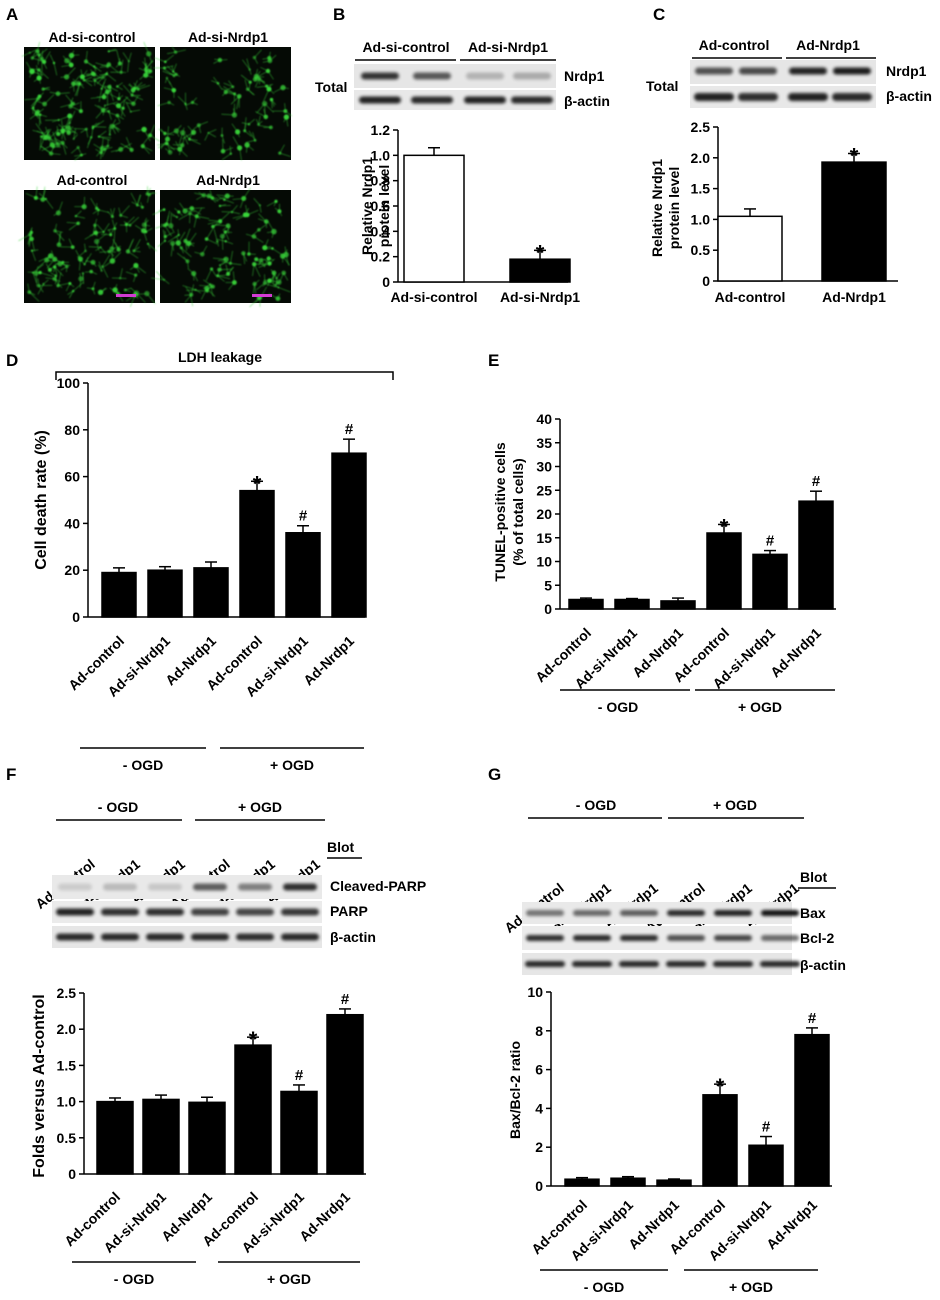 The width and height of the screenshot is (940, 1300). I want to click on blot-row-label: β-actin, so click(353, 937).